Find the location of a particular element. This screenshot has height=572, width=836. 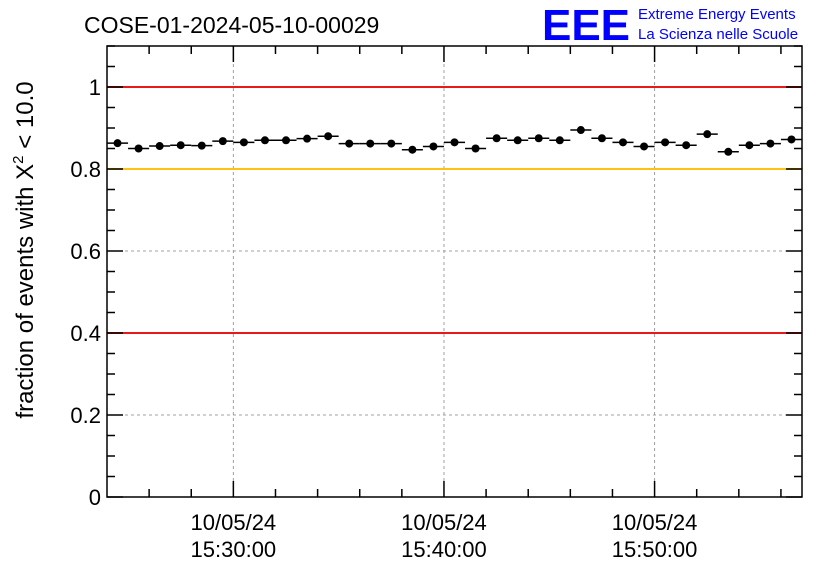

y-axis-label: fraction of events with X2 < 10.0 is located at coordinates (24, 249).